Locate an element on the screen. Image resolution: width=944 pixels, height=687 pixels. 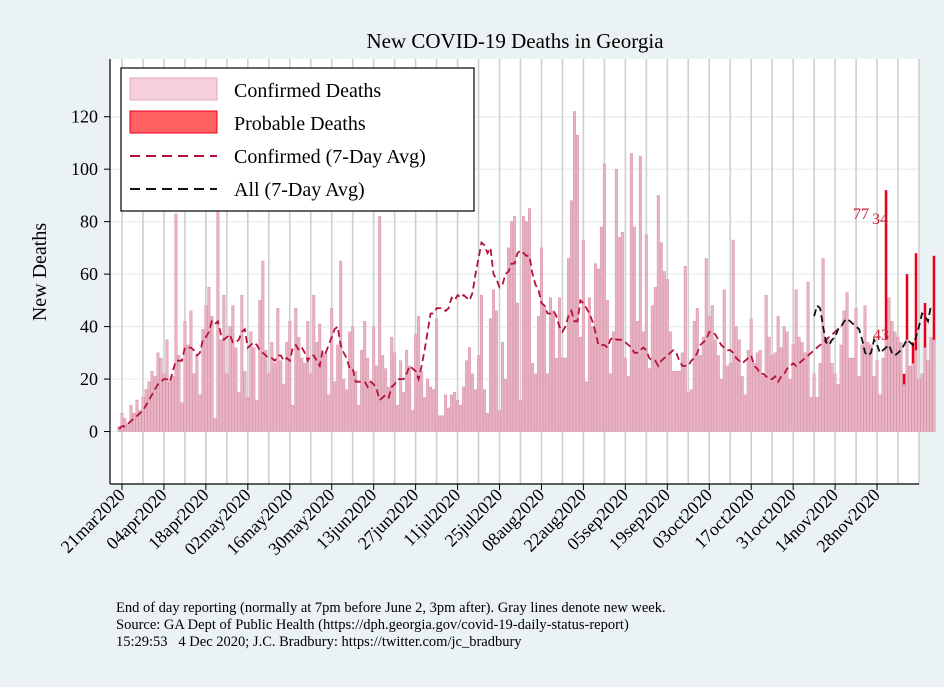
annotations: 77 34 43 is located at coordinates (871, 275).